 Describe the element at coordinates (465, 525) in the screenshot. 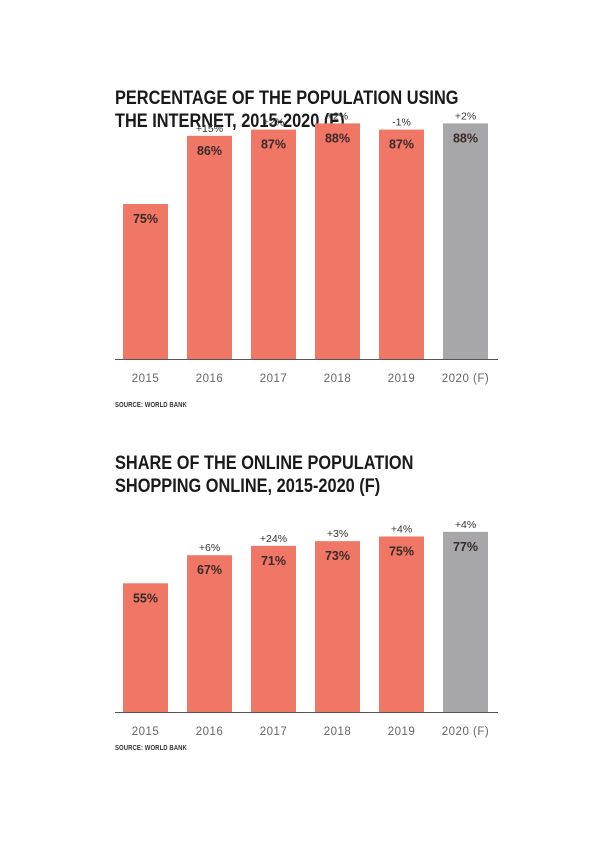

I see `chart2-change-label-5: +4%` at that location.